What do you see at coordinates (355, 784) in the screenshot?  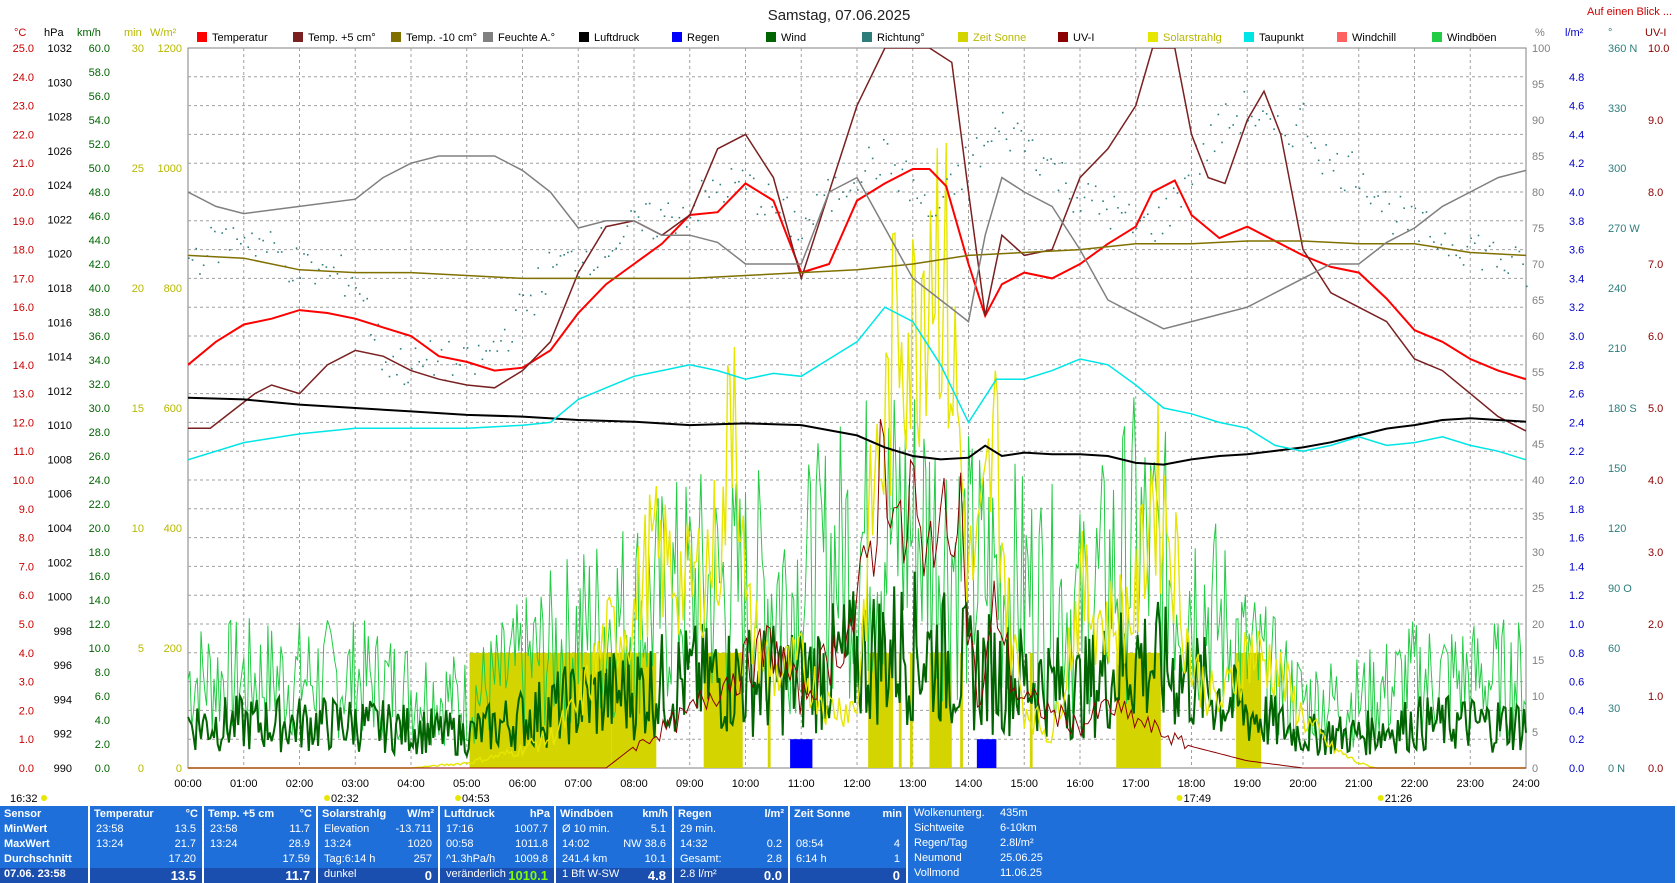 I see `x-tick-label: 03:00` at bounding box center [355, 784].